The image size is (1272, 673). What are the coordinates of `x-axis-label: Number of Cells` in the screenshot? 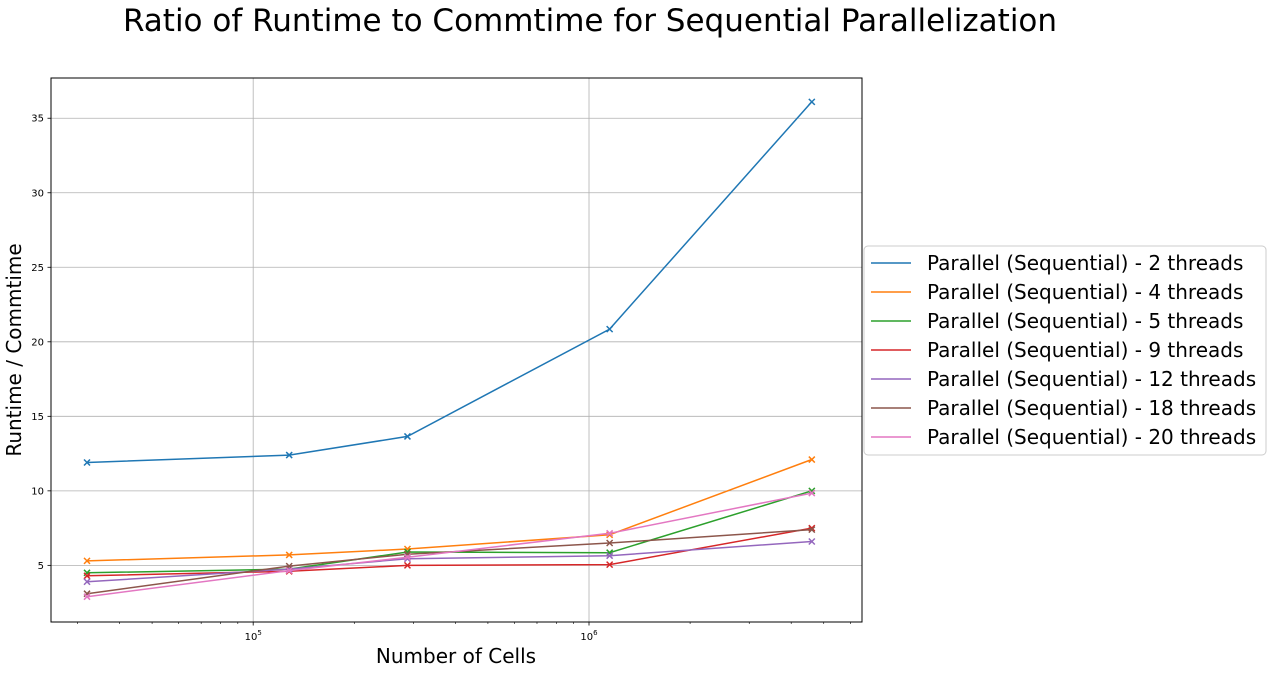 It's located at (456, 656).